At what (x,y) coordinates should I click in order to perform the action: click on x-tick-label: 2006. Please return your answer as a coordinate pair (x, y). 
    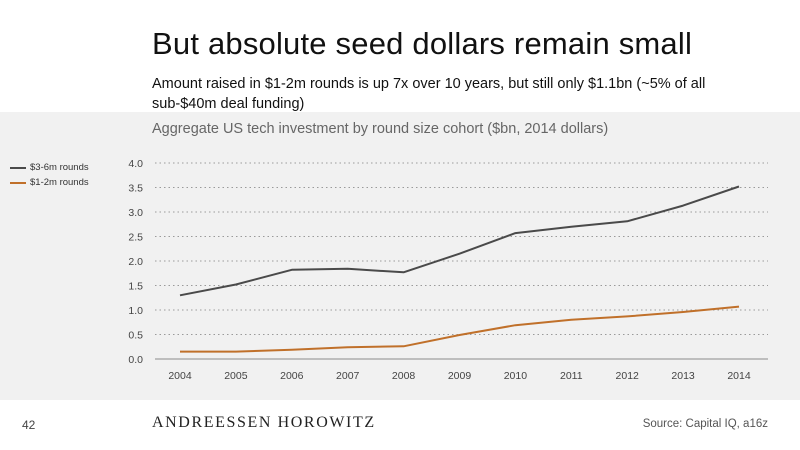
    Looking at the image, I should click on (292, 376).